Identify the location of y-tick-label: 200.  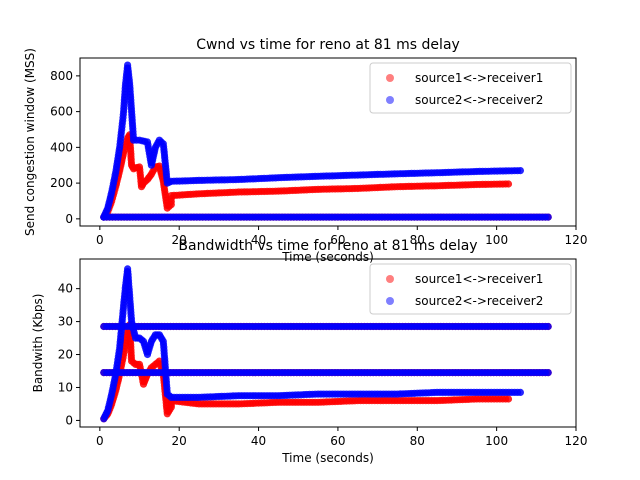
(61, 183).